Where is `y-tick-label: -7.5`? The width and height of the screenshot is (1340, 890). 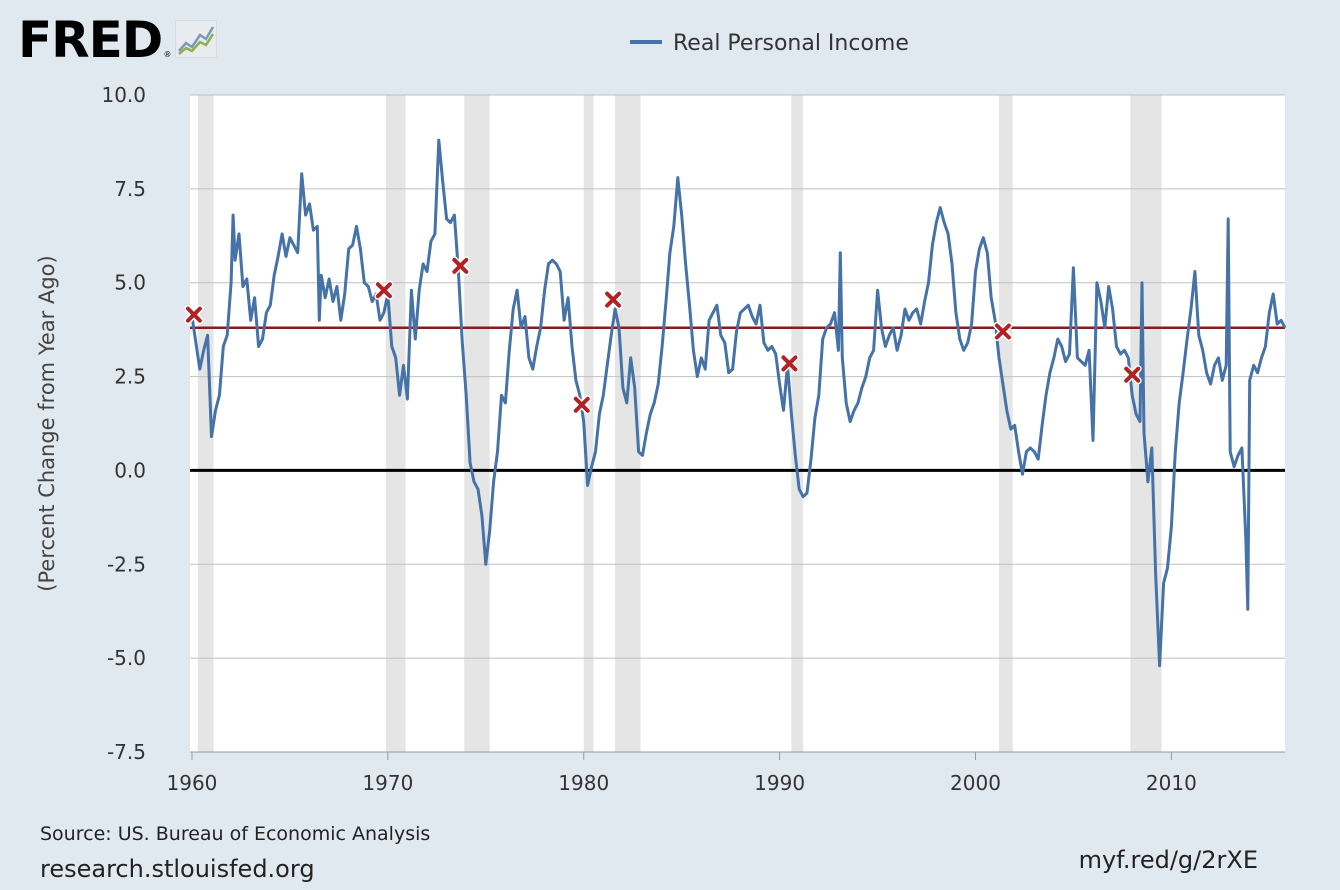
y-tick-label: -7.5 is located at coordinates (126, 752).